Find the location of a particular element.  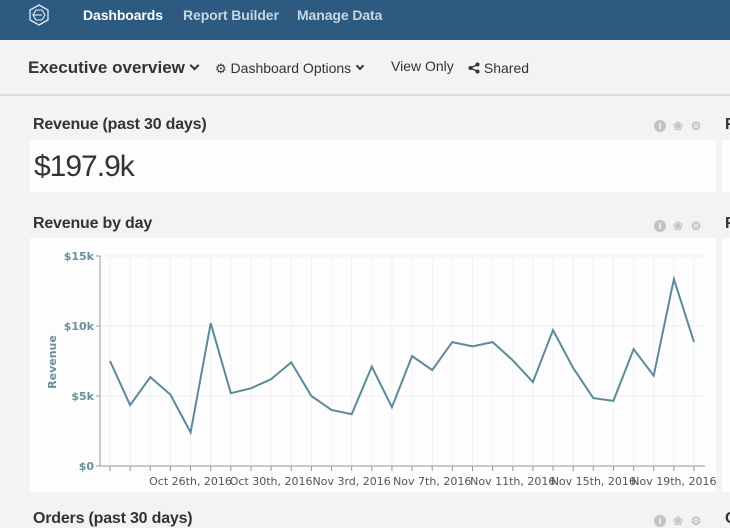

hexagon-logo-icon is located at coordinates (39, 15).